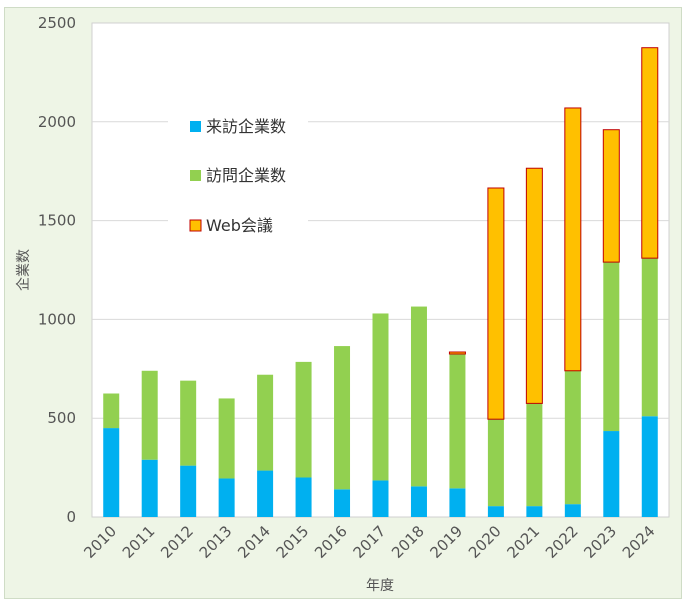  What do you see at coordinates (254, 542) in the screenshot?
I see `x-tick-label: 2014` at bounding box center [254, 542].